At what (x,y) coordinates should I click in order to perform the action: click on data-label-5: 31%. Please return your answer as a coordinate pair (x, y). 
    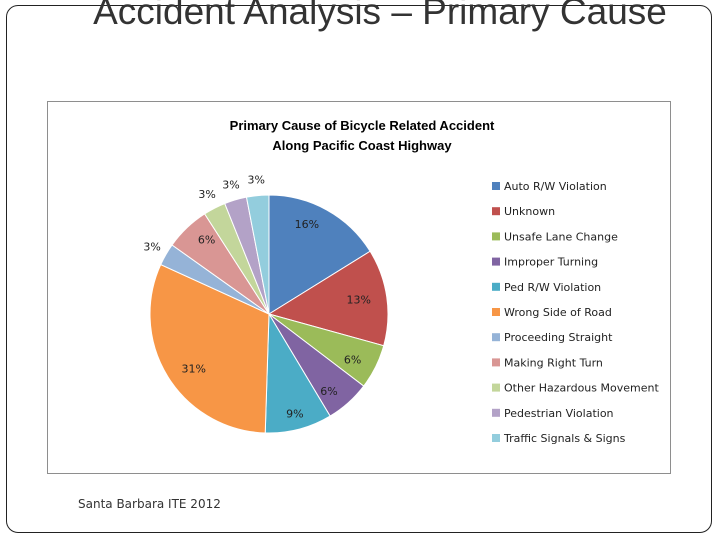
    Looking at the image, I should click on (194, 368).